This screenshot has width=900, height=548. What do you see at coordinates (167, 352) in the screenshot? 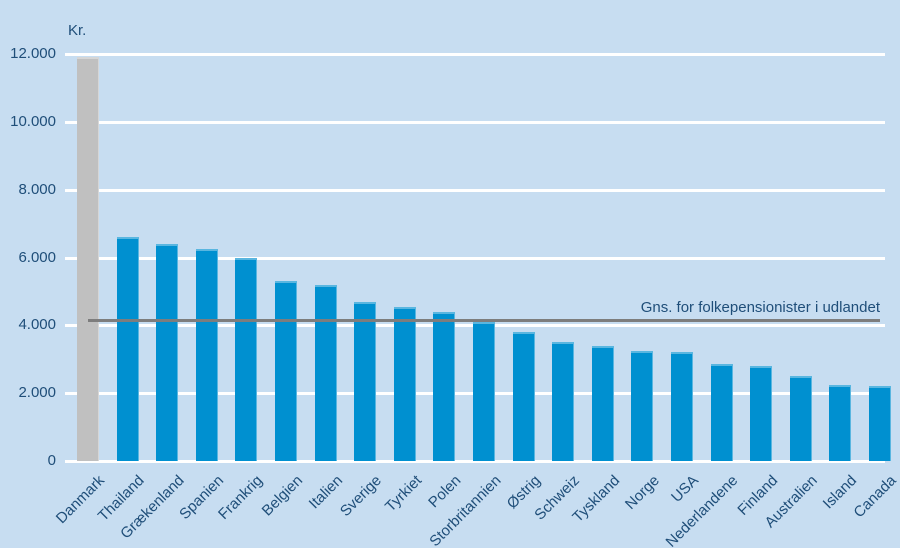
I see `bar-graekenland` at bounding box center [167, 352].